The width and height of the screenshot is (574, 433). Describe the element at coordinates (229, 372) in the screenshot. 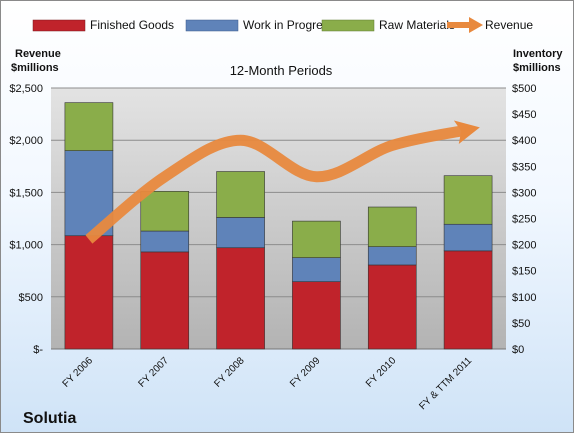

I see `x-tick-label: FY 2008` at that location.